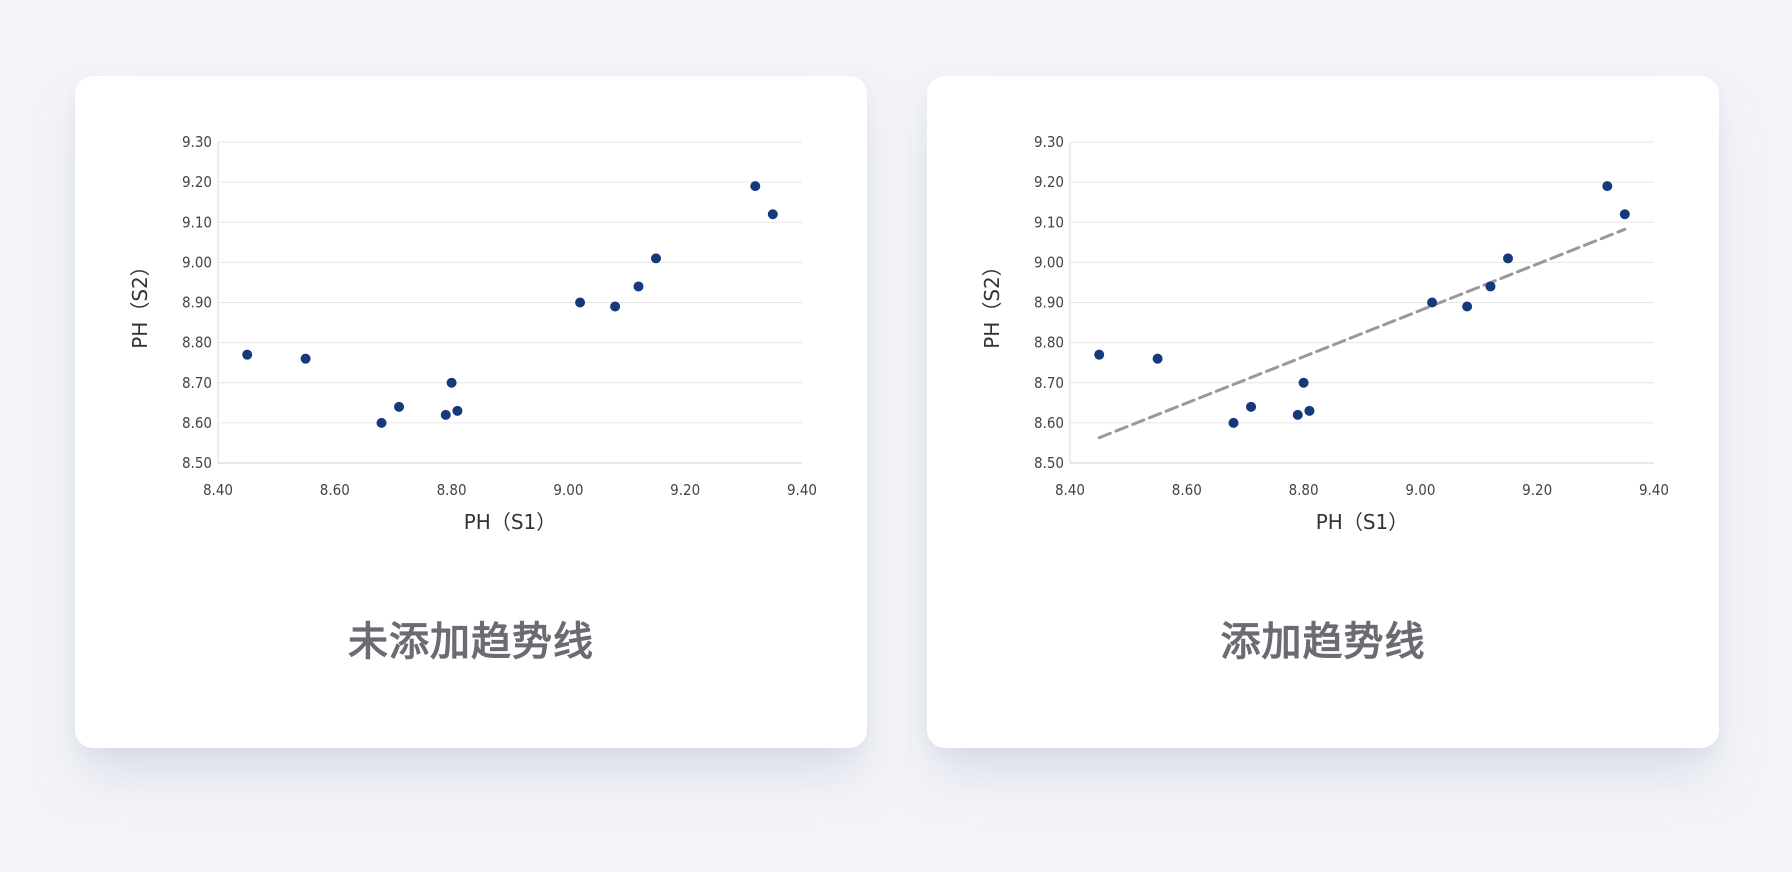 Image resolution: width=1792 pixels, height=872 pixels. What do you see at coordinates (471, 642) in the screenshot?
I see `chart-caption: 未添加趋势线` at bounding box center [471, 642].